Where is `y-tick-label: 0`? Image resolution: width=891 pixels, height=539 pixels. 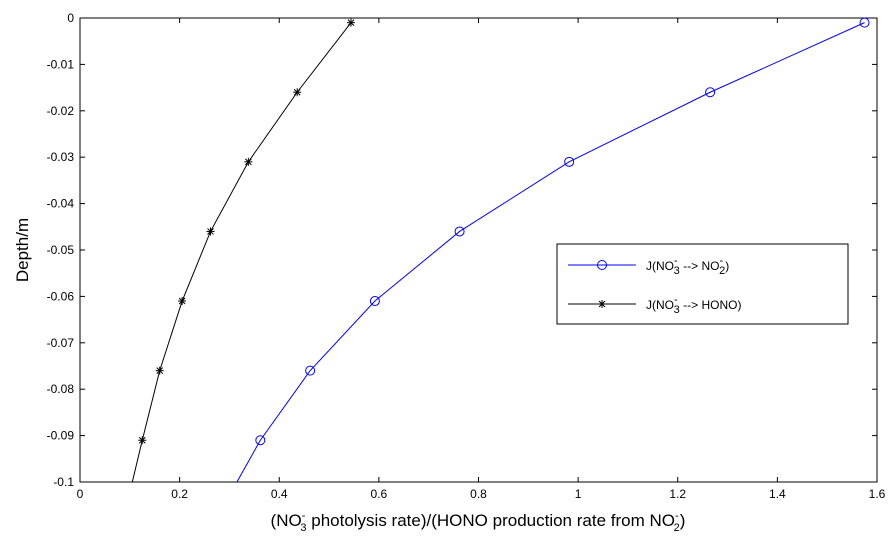 y-tick-label: 0 is located at coordinates (70, 18).